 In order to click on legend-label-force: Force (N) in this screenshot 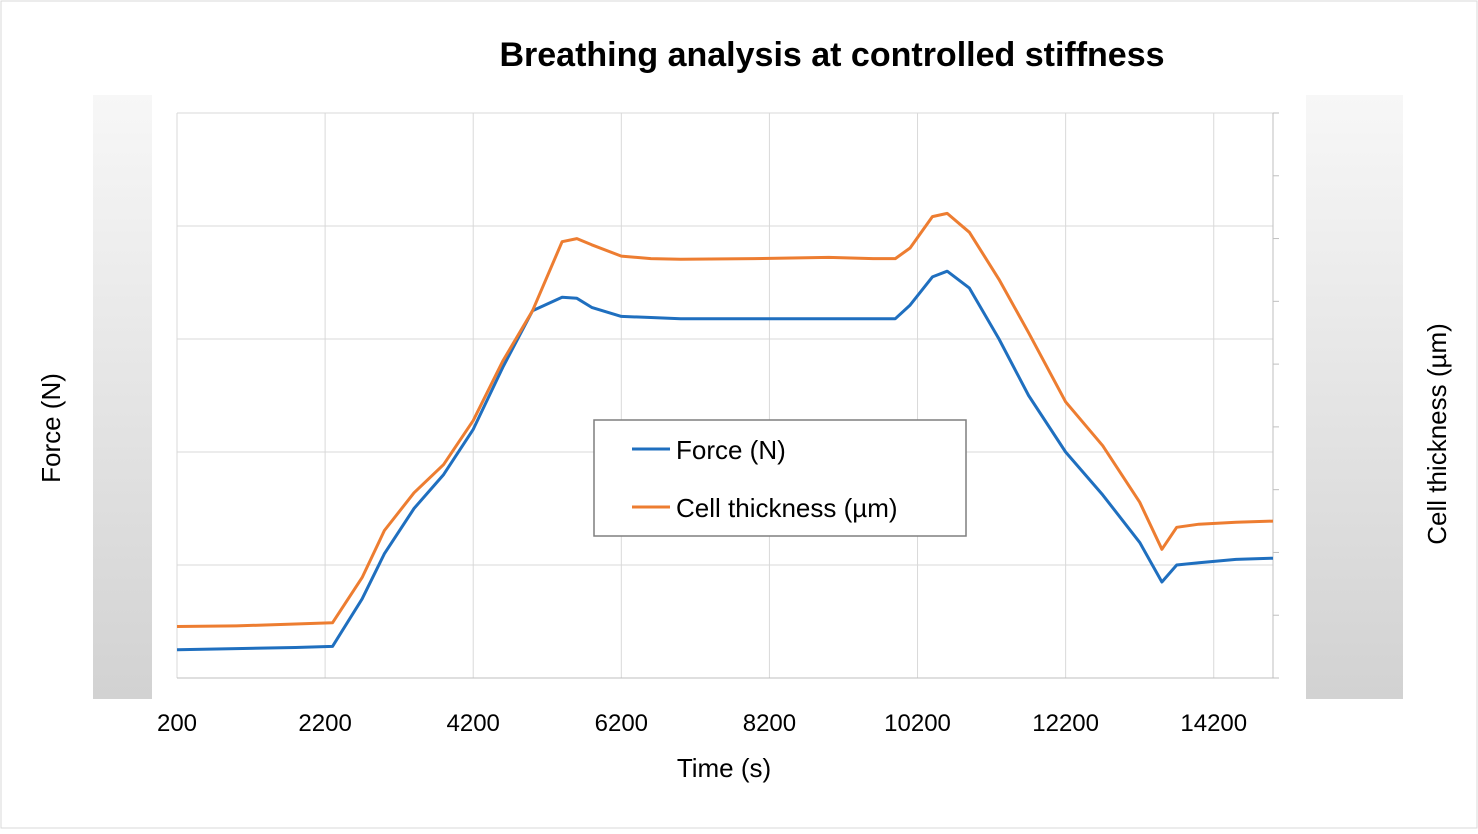, I will do `click(731, 450)`.